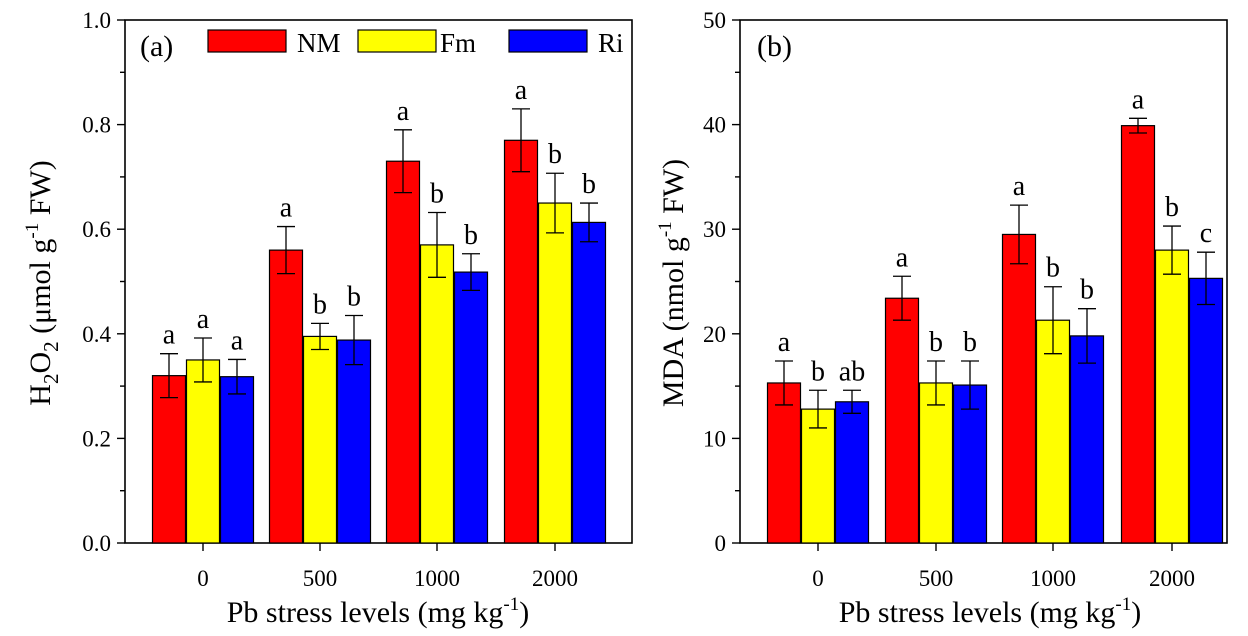 The height and width of the screenshot is (636, 1248). Describe the element at coordinates (818, 578) in the screenshot. I see `panel-b-x-tick-label: 0` at that location.